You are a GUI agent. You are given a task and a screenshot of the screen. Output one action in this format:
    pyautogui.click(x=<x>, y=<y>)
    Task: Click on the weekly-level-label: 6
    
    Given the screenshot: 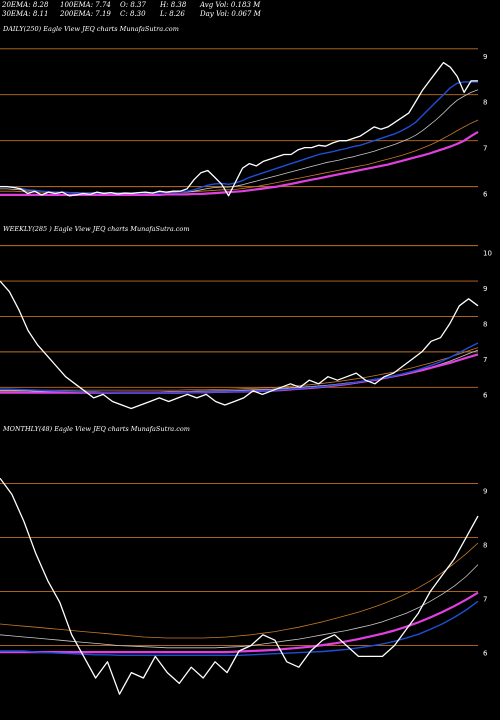 What is the action you would take?
    pyautogui.click(x=485, y=395)
    